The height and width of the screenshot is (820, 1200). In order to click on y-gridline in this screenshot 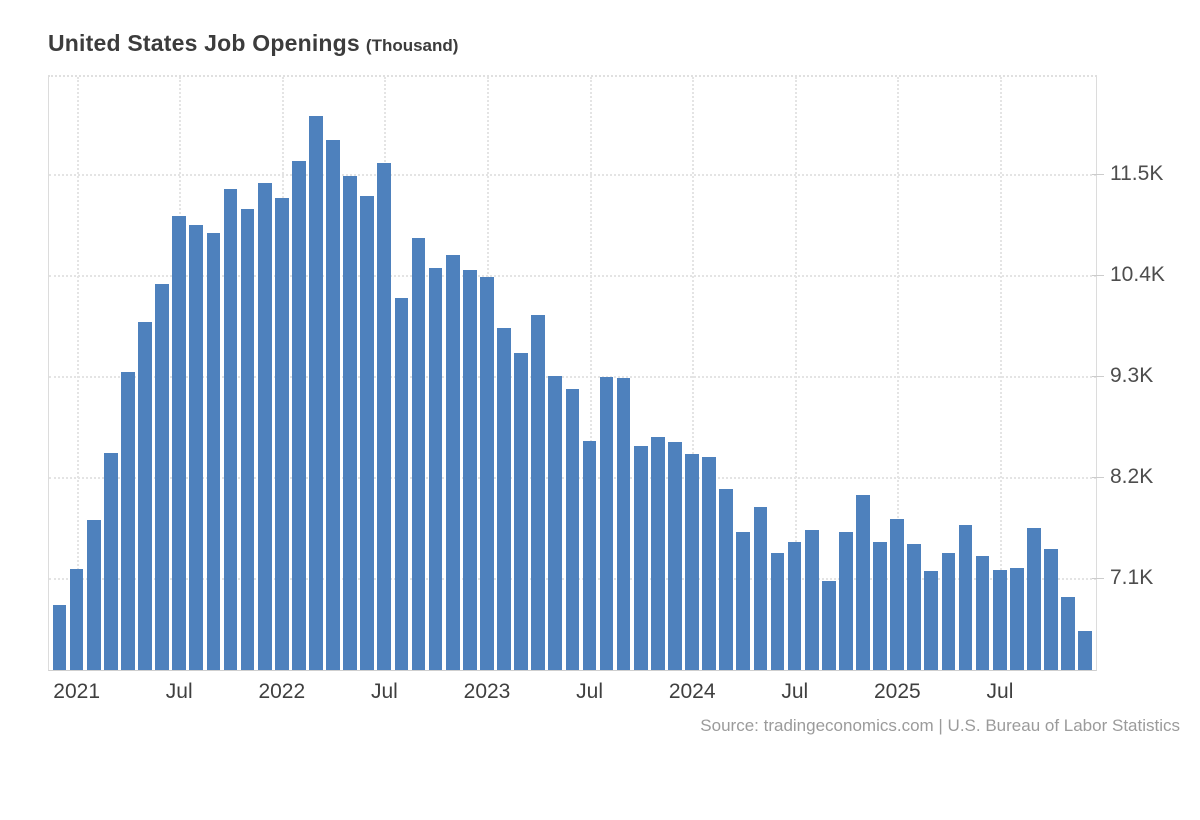, I will do `click(572, 175)`.